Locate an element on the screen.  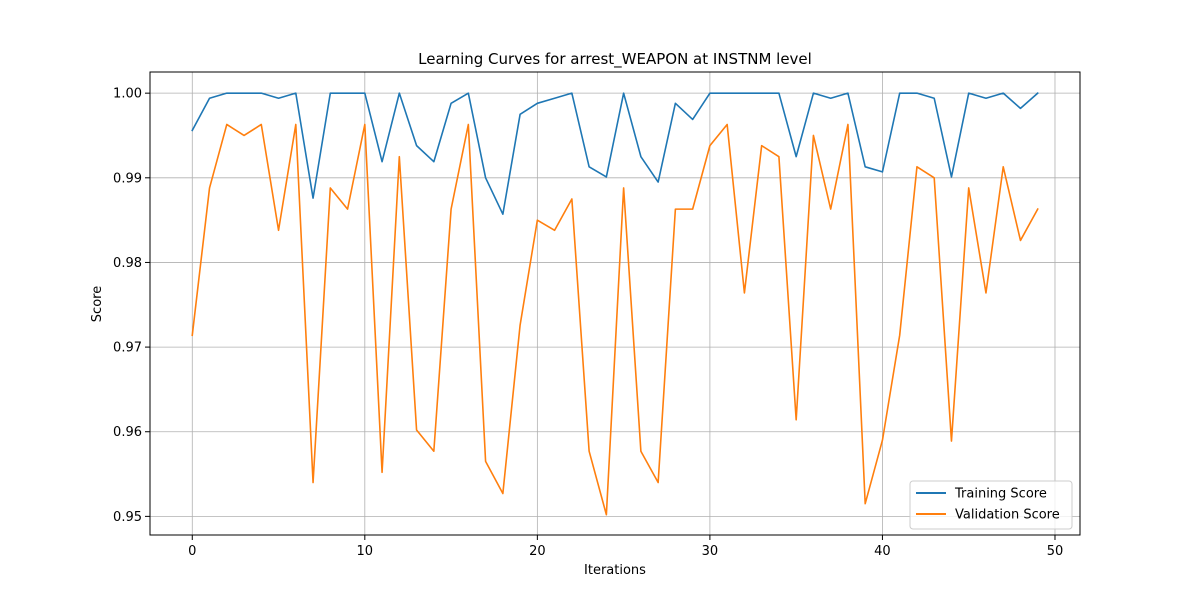
y-tick-label: 0.97 is located at coordinates (127, 348).